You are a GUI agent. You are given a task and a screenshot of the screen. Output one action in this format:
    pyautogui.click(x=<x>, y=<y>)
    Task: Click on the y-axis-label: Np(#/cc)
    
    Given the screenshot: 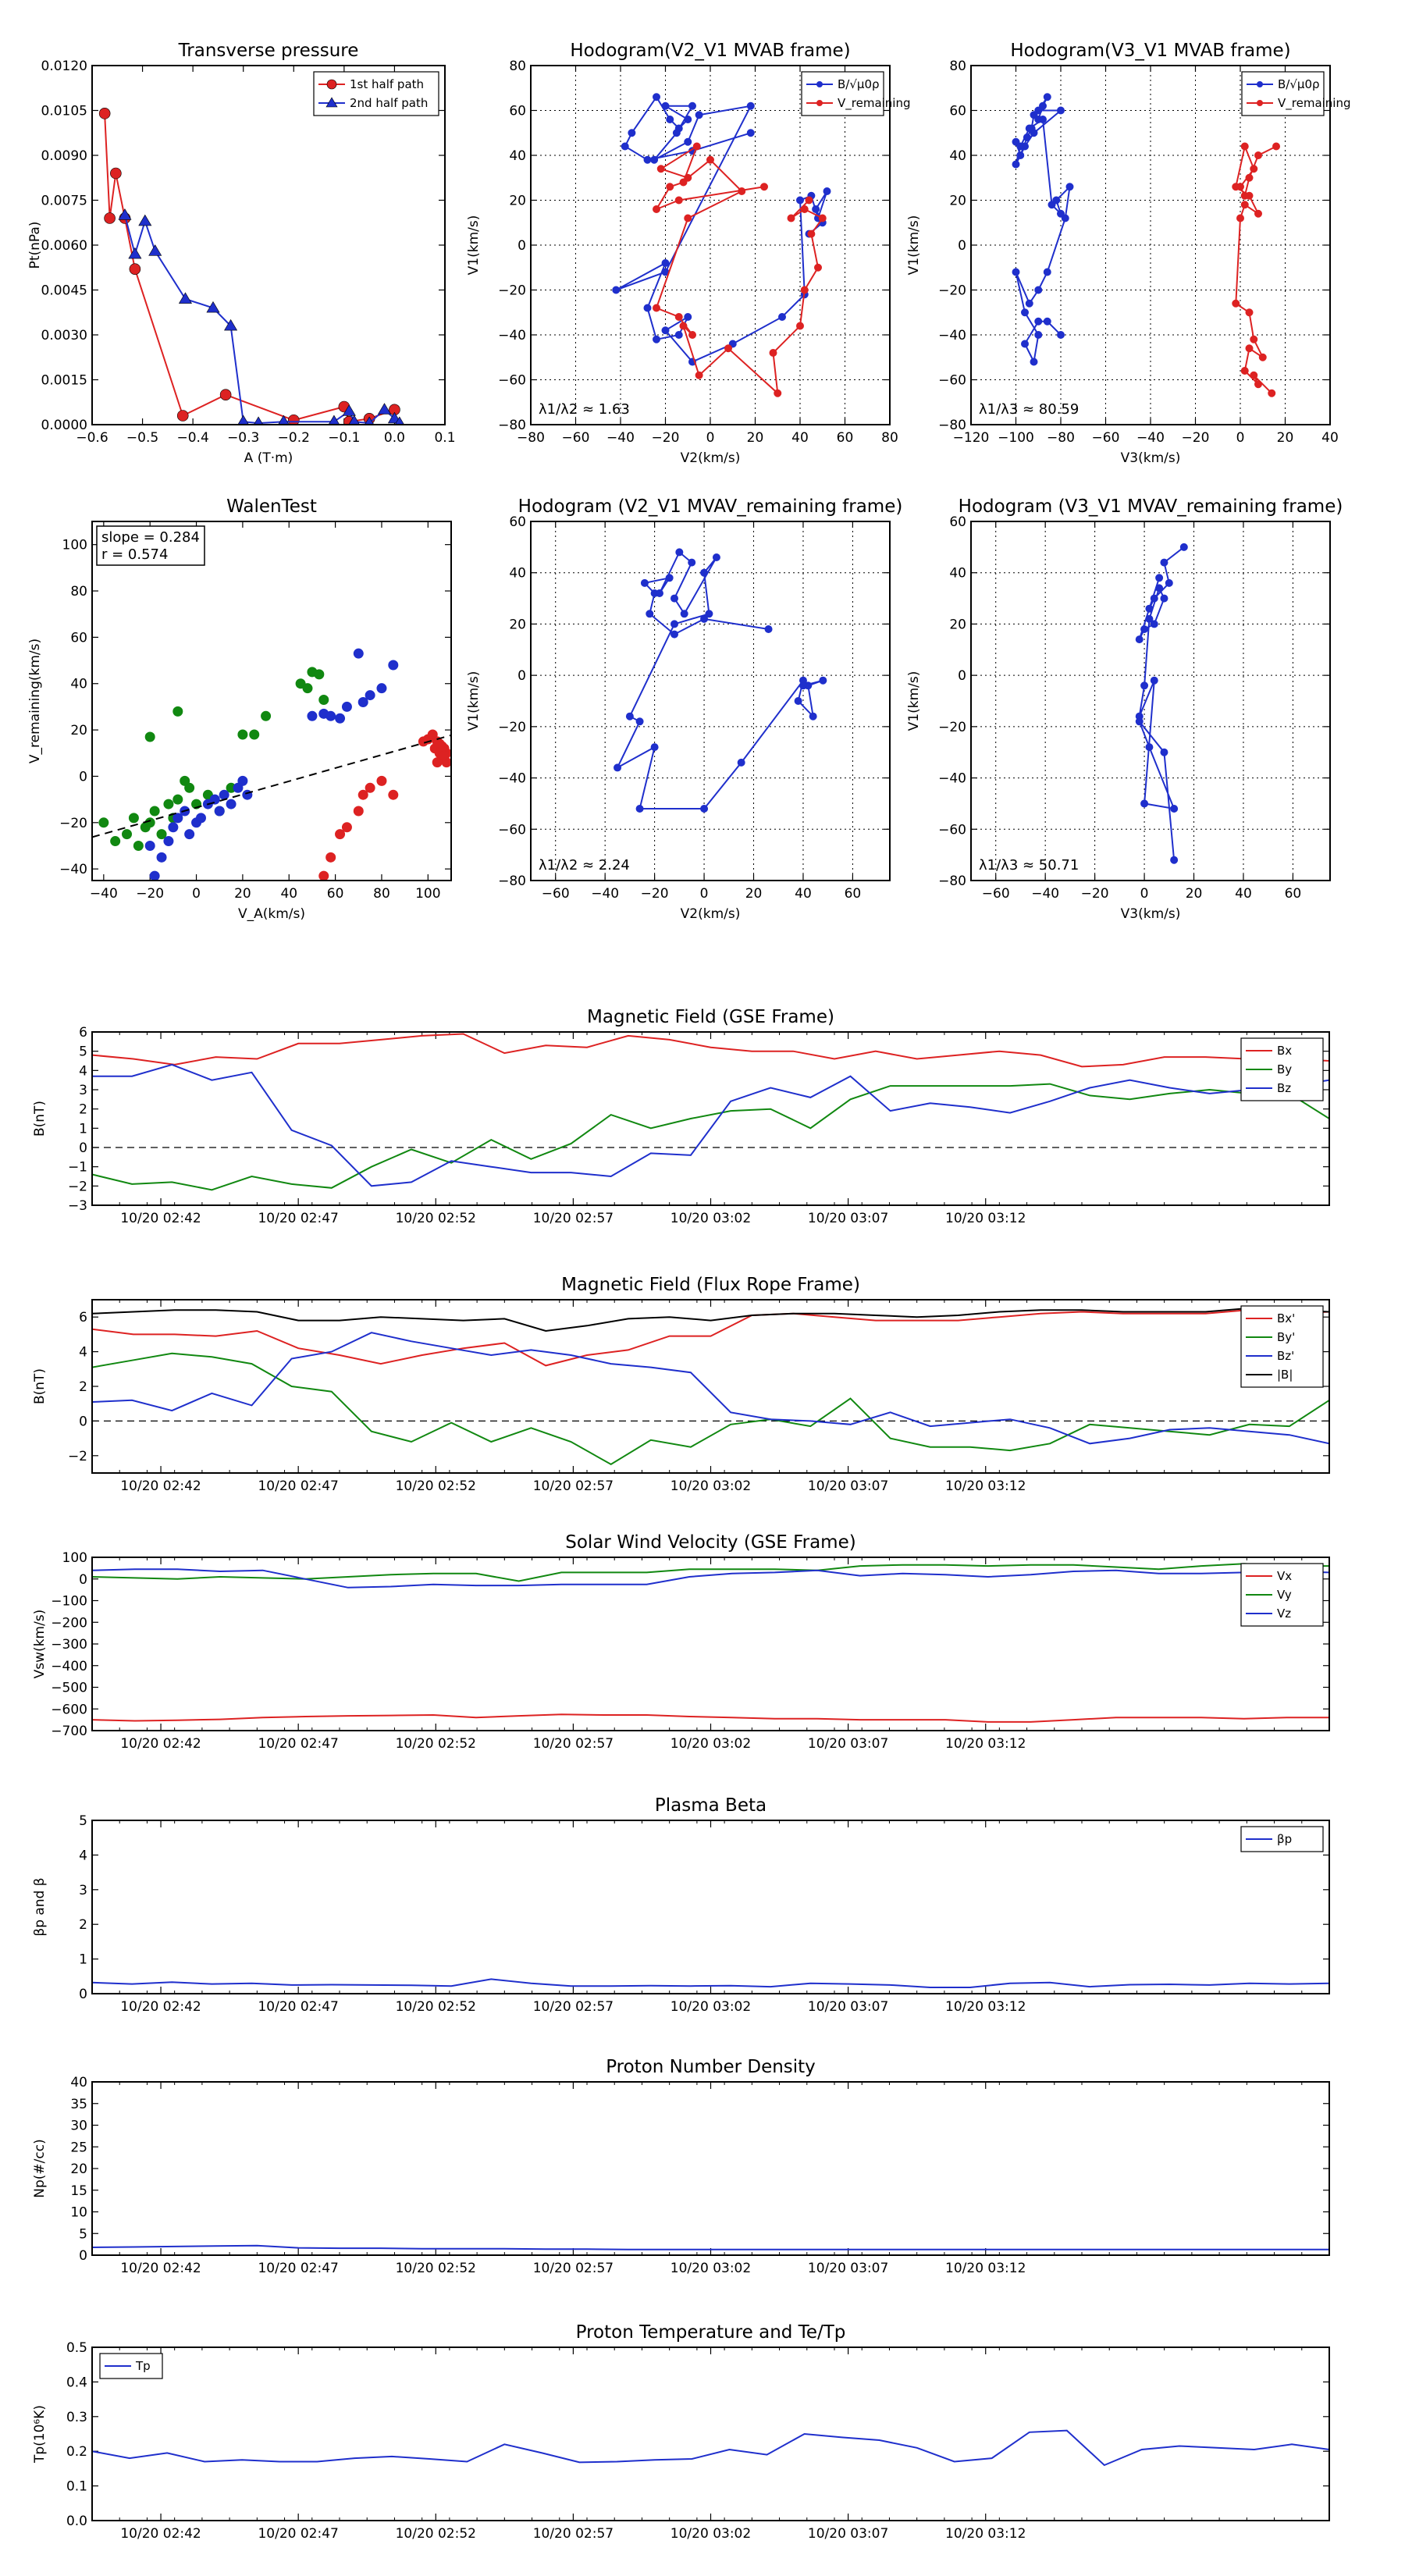 What is the action you would take?
    pyautogui.click(x=40, y=2168)
    